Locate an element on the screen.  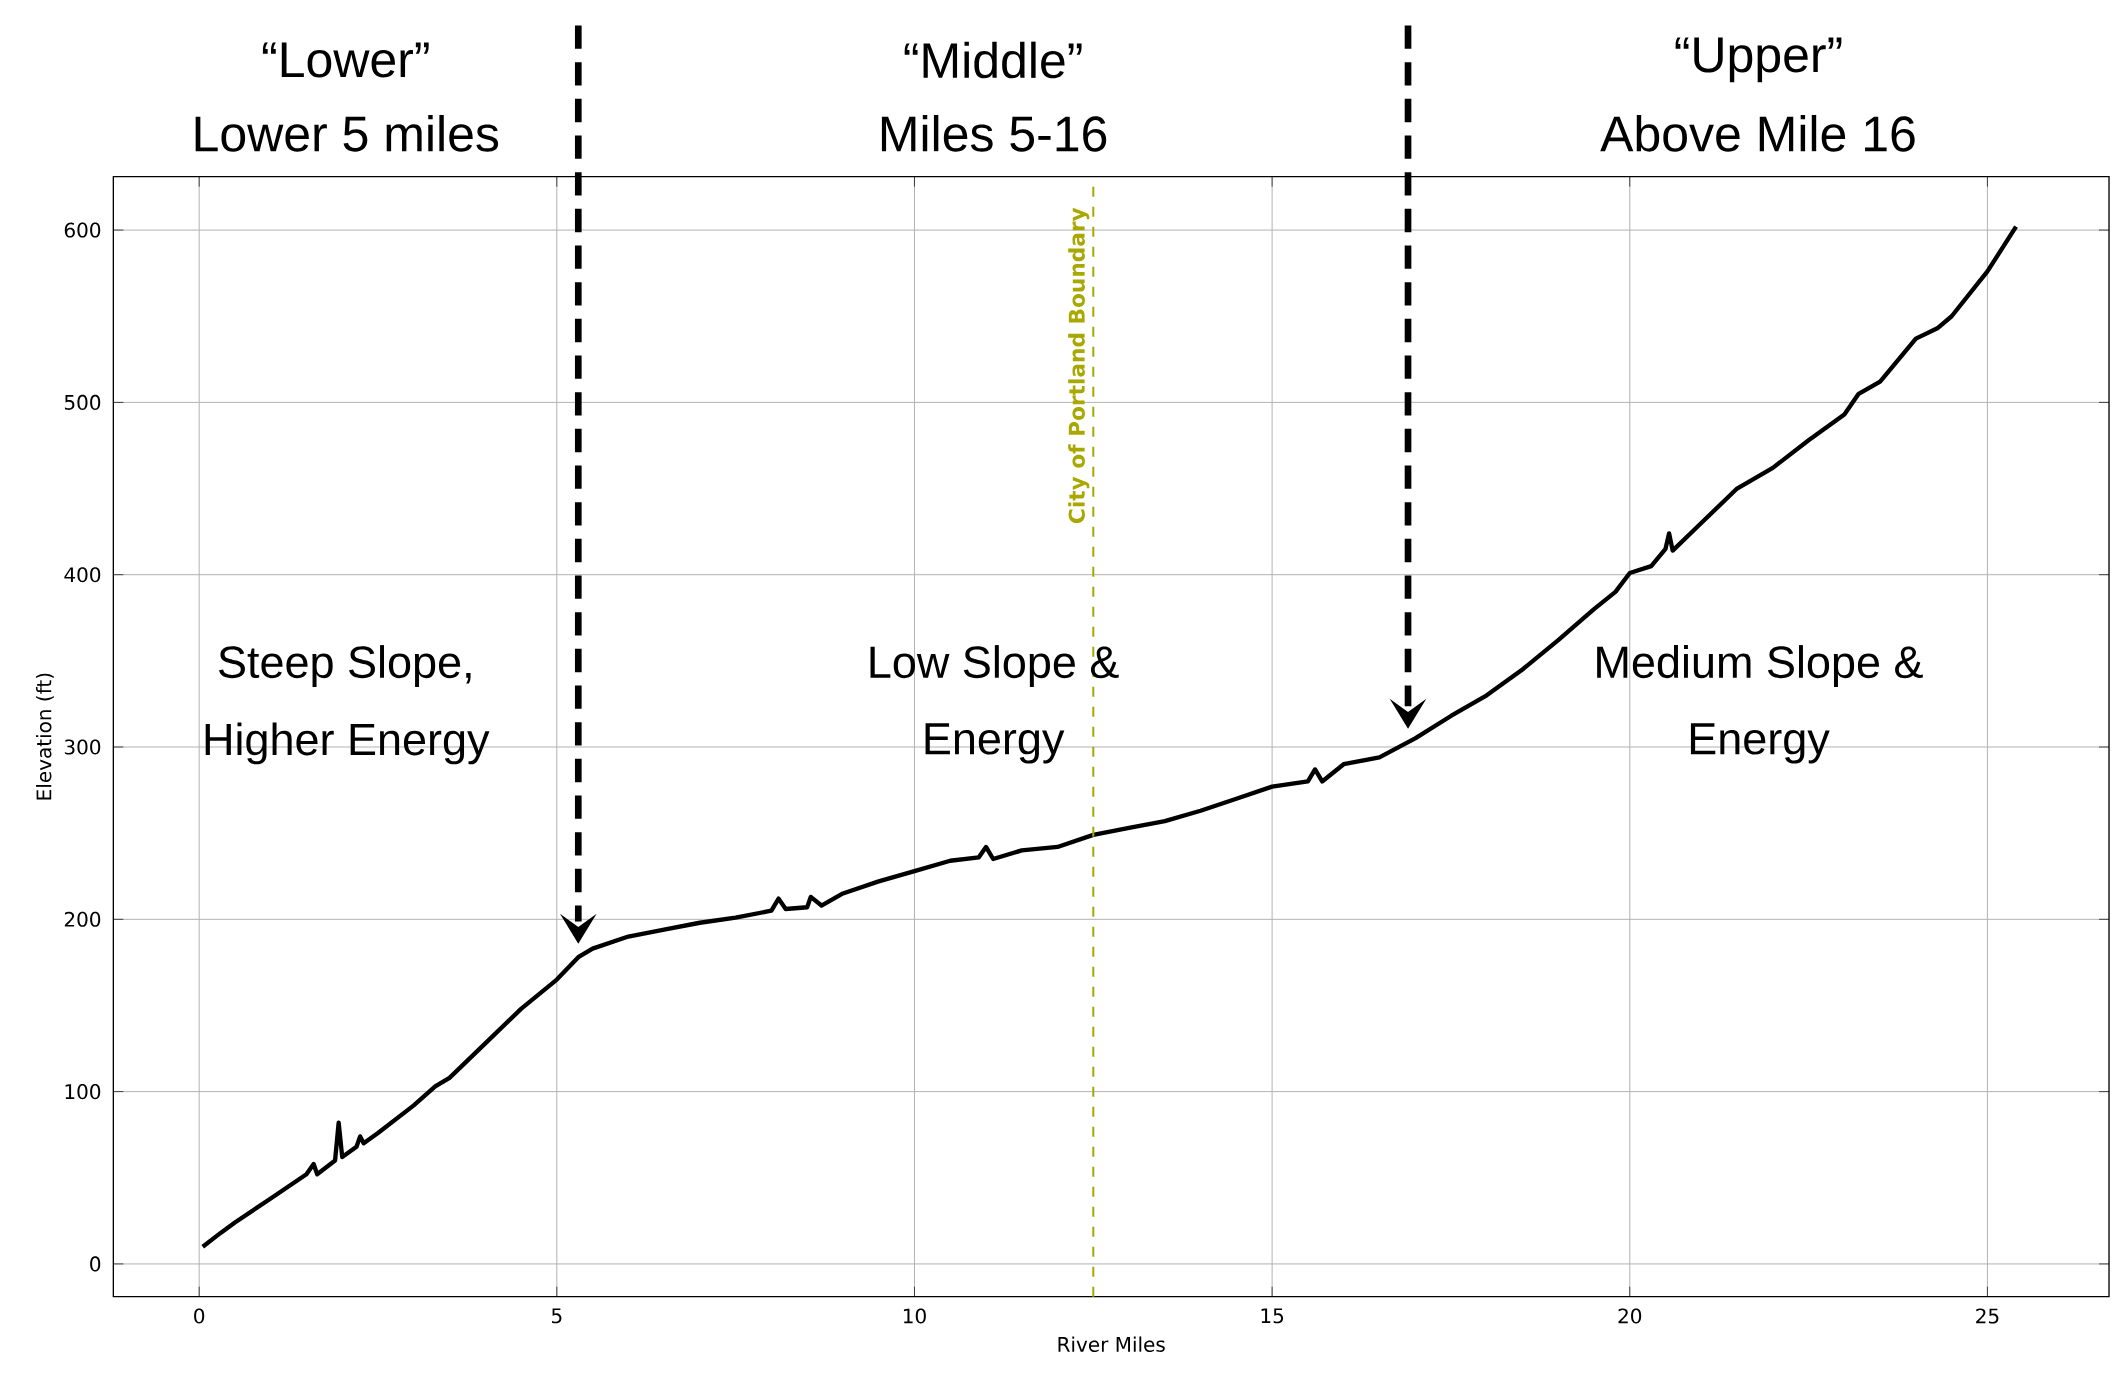
x-tick-label: 5 is located at coordinates (557, 1316).